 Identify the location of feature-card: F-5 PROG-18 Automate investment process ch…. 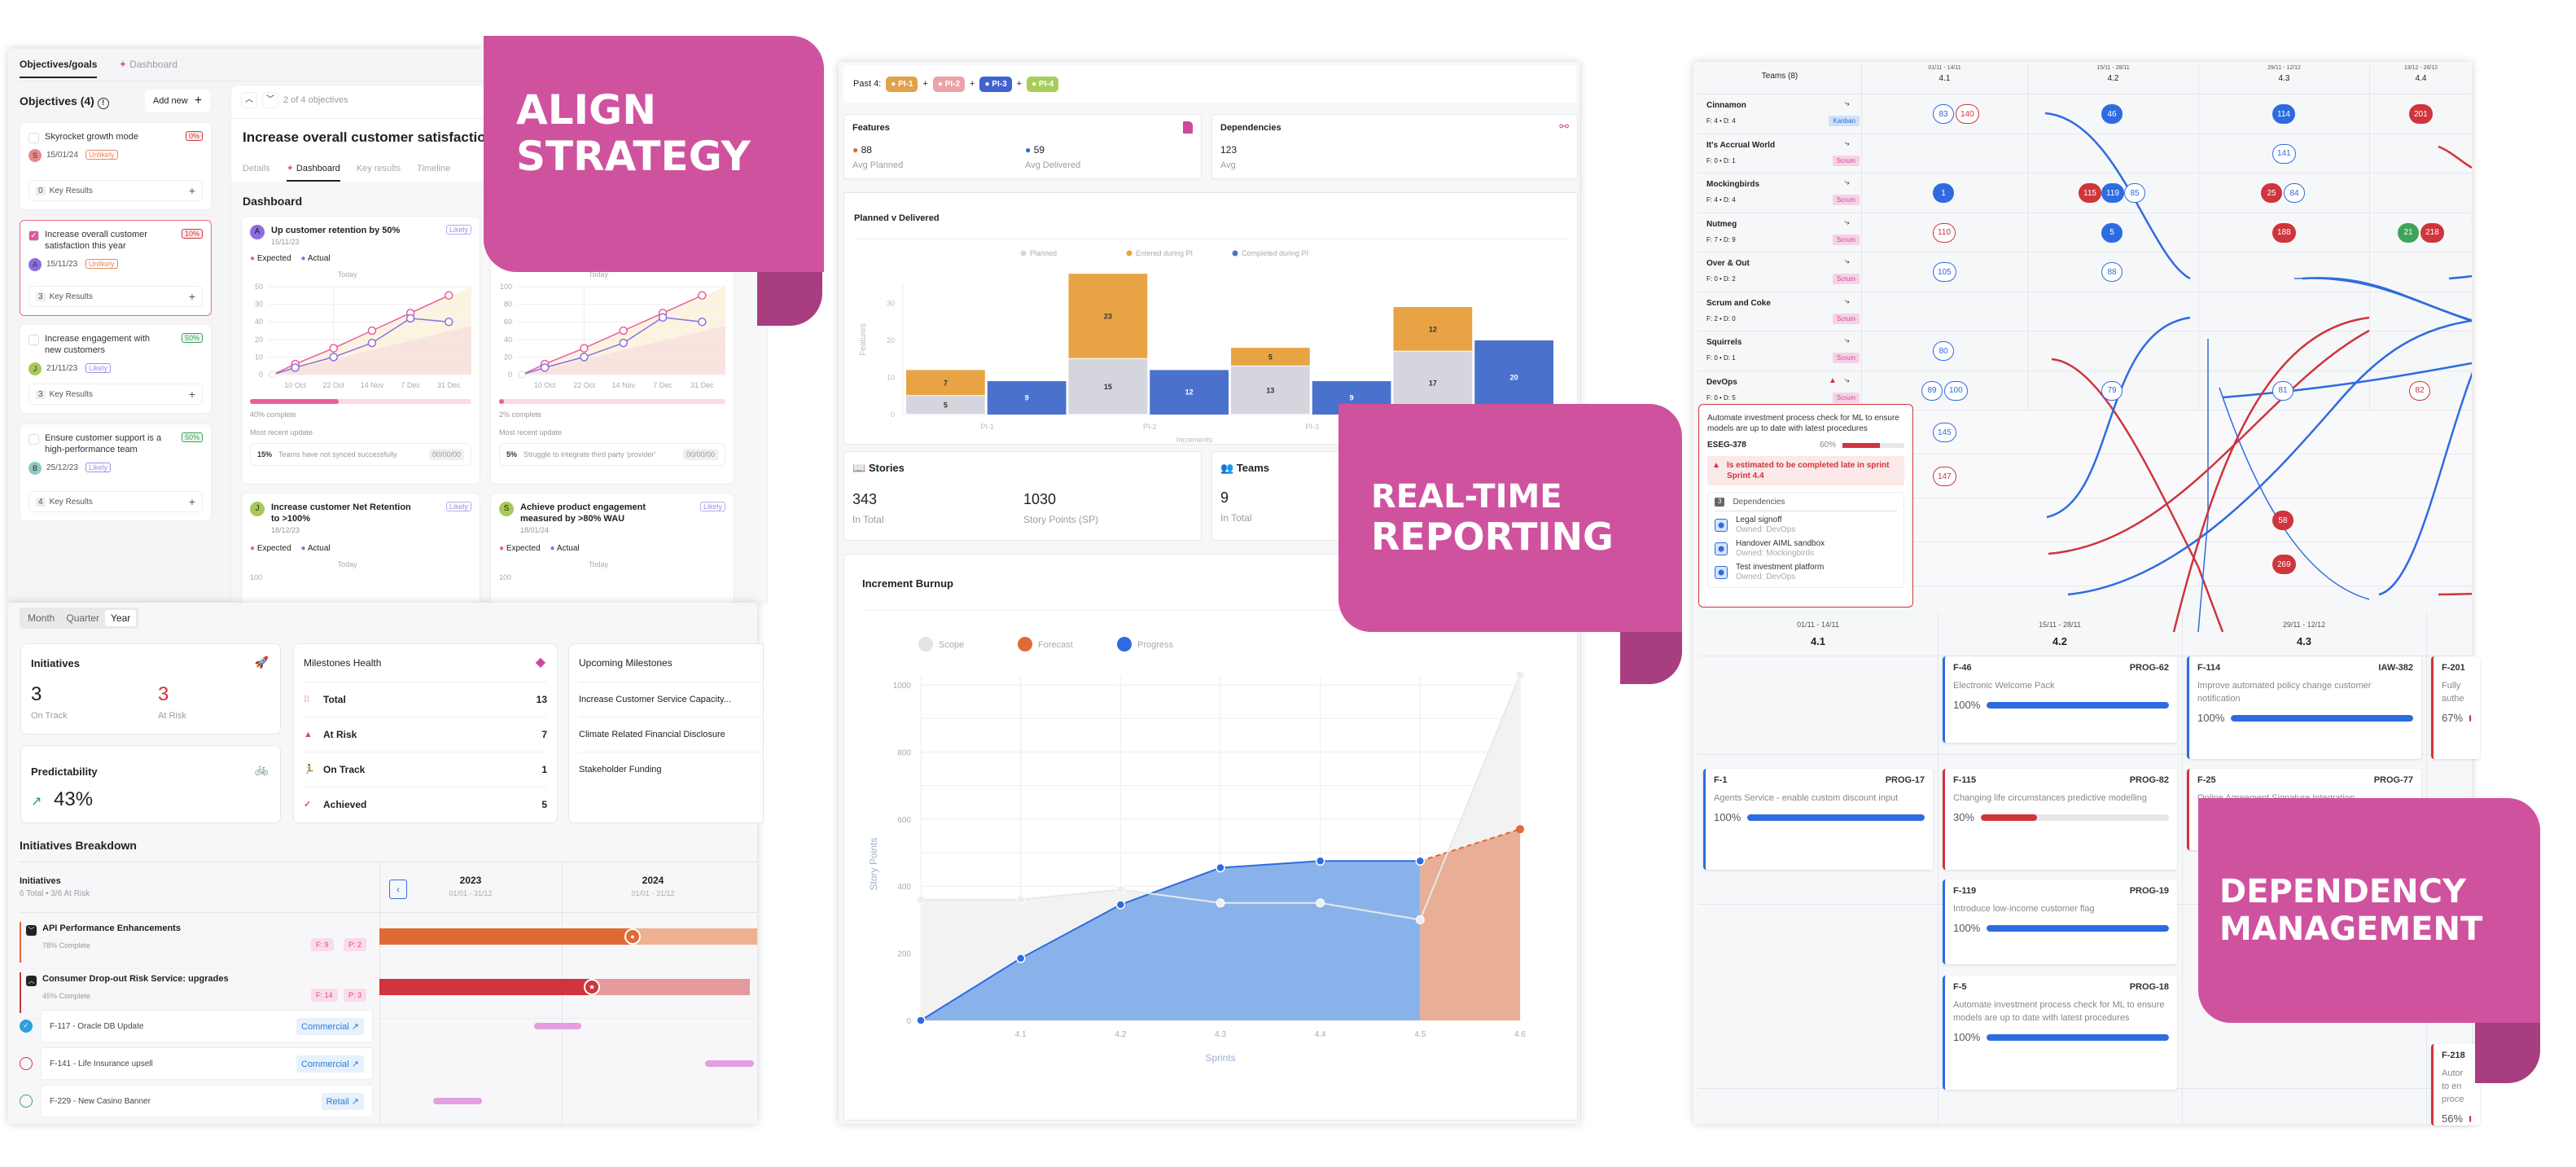
(2060, 1033).